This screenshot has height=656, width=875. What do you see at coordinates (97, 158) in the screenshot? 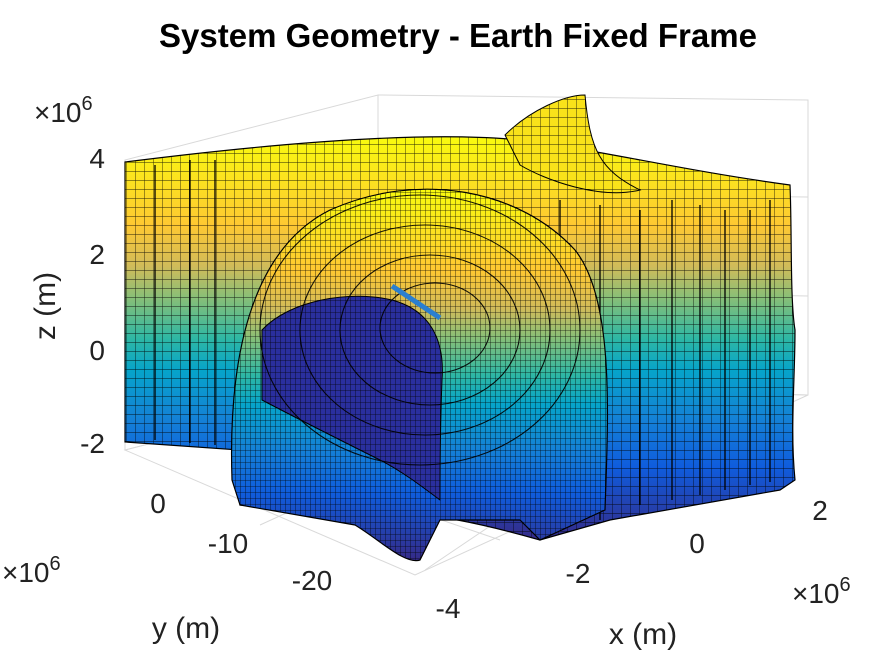
I see `z-tick: 4` at bounding box center [97, 158].